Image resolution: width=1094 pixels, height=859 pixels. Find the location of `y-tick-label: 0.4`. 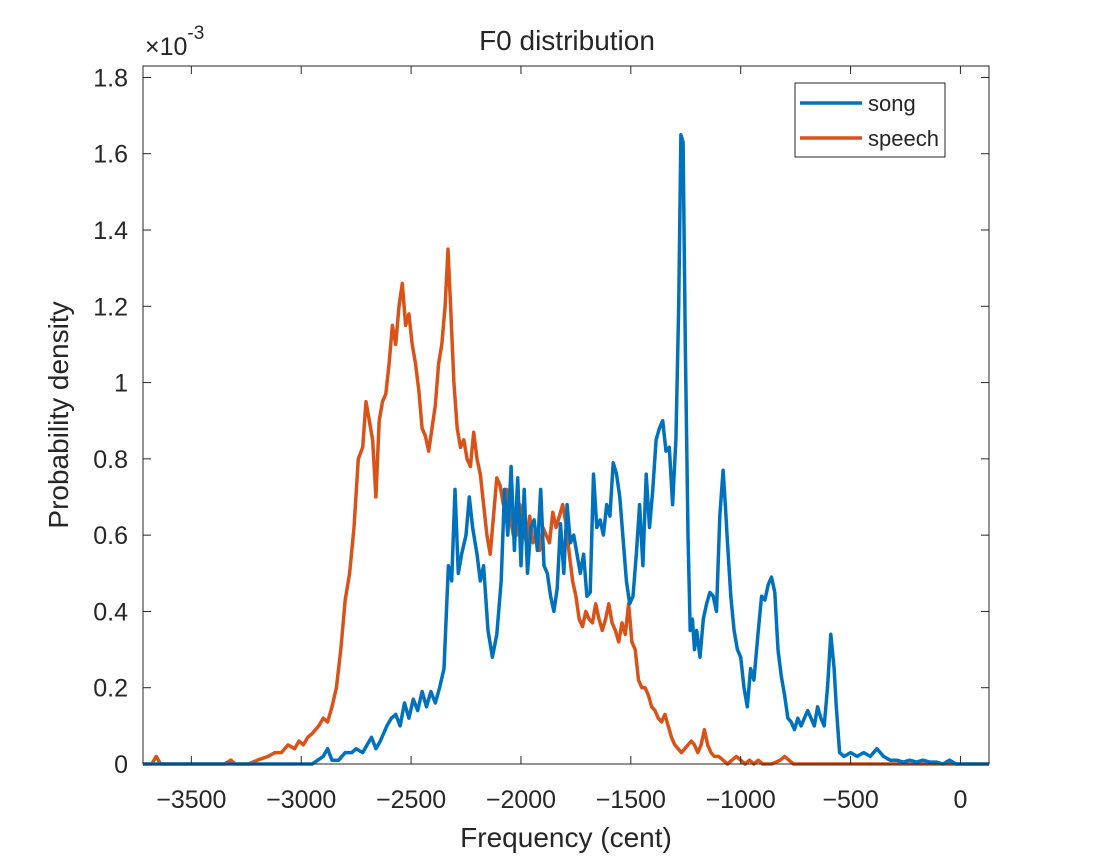

y-tick-label: 0.4 is located at coordinates (110, 612).